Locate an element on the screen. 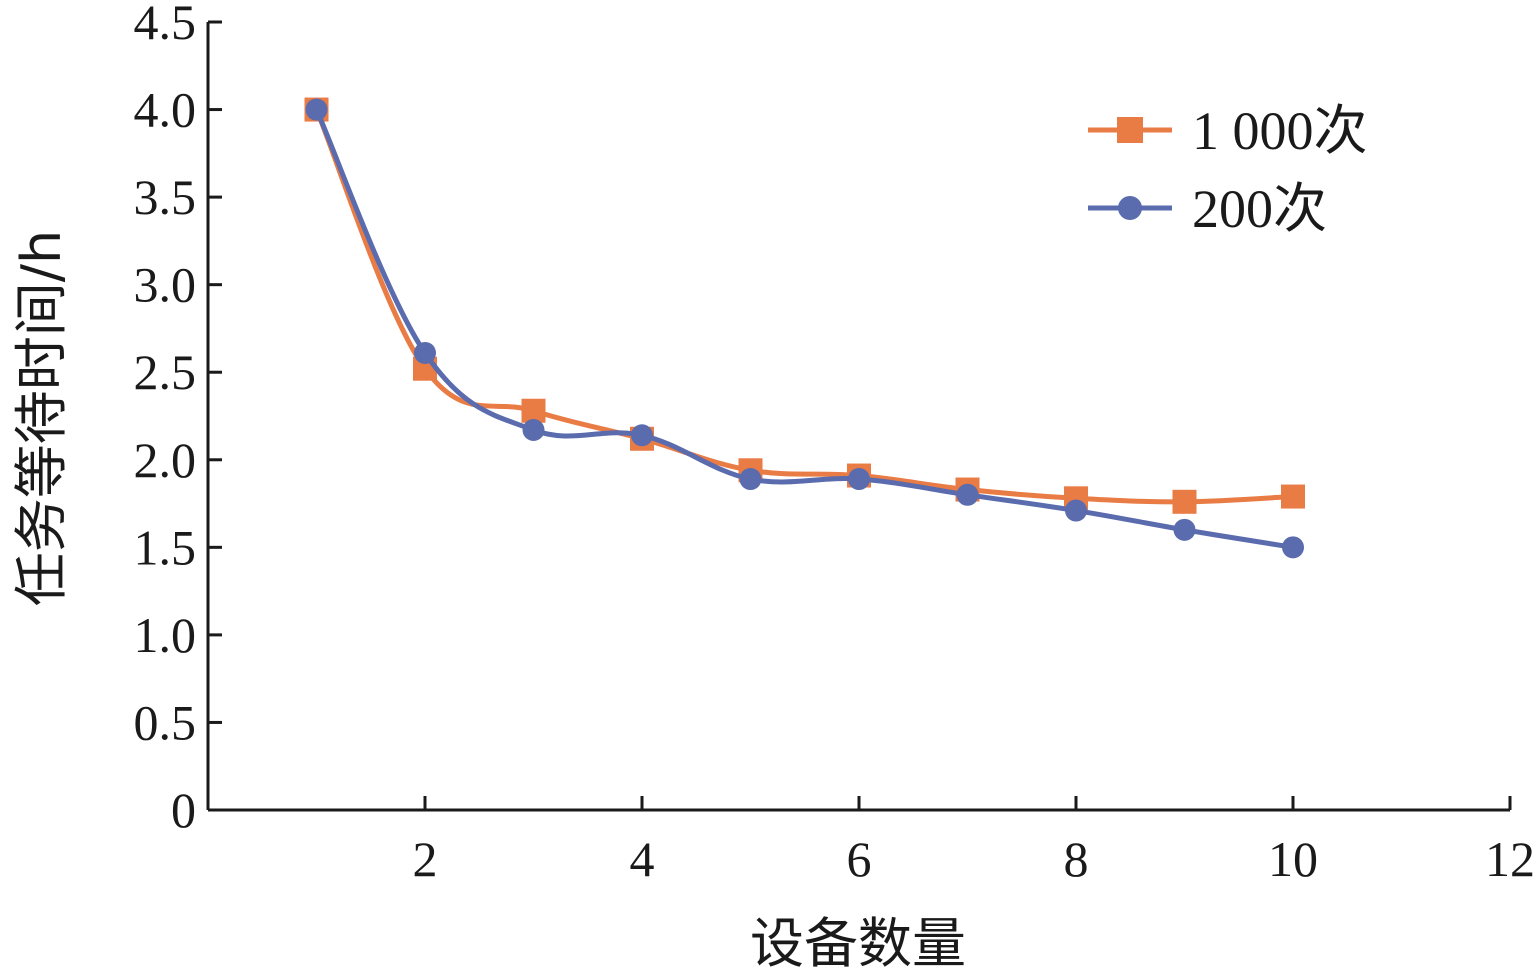 The width and height of the screenshot is (1539, 974). y-tick-label: 2.0 is located at coordinates (165, 460).